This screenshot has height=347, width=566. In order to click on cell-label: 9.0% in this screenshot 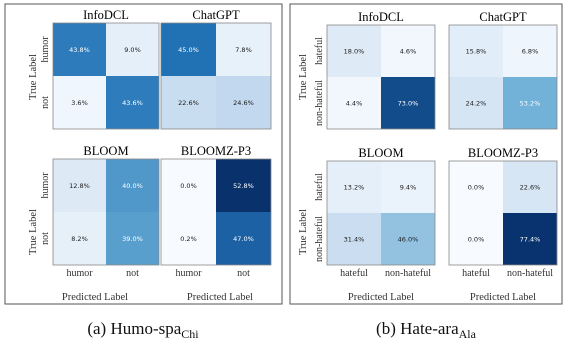, I will do `click(132, 50)`.